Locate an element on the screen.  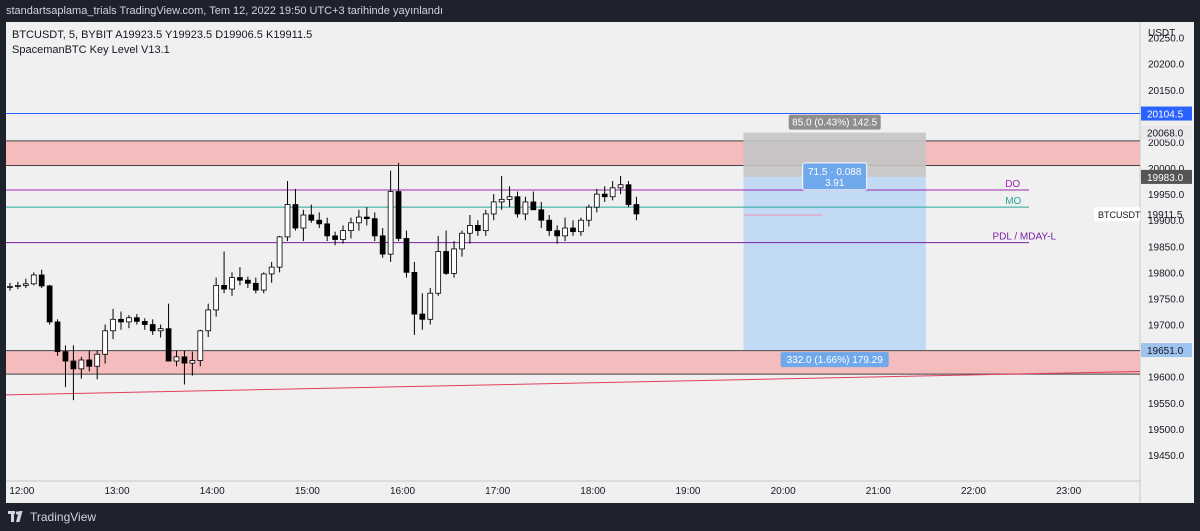
price-tick-label: 19550.0 is located at coordinates (1166, 404).